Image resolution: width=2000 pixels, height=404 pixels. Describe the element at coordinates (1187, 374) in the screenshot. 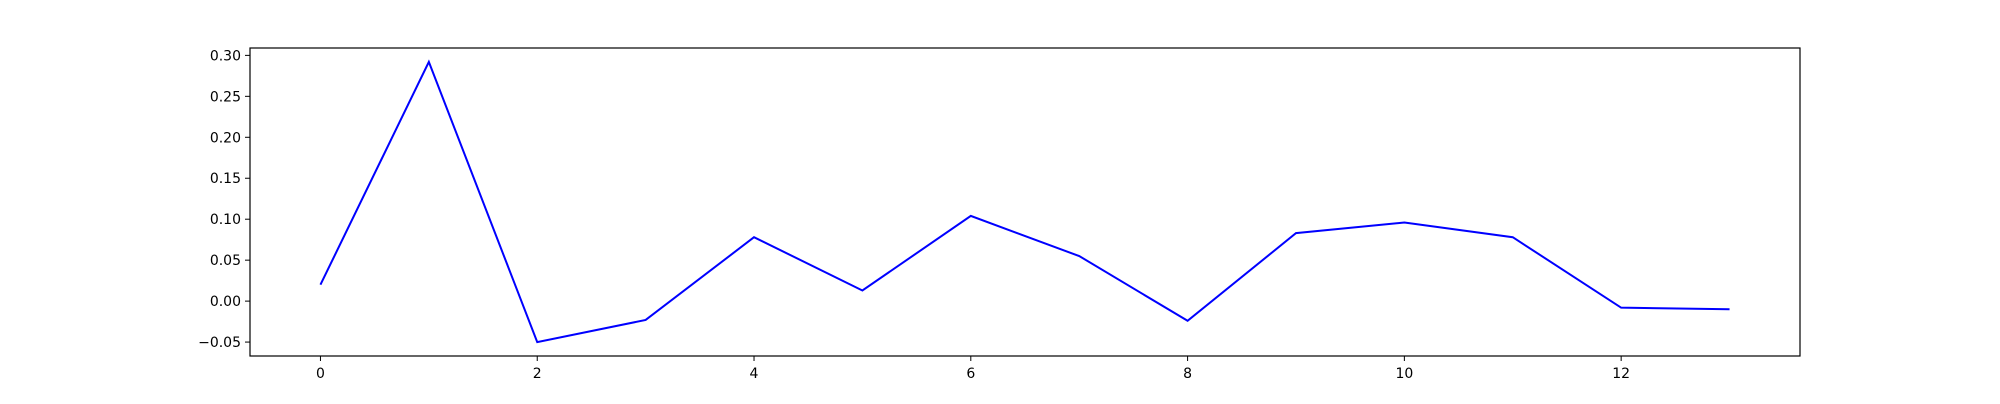

I see `x-tick-label: 8` at that location.